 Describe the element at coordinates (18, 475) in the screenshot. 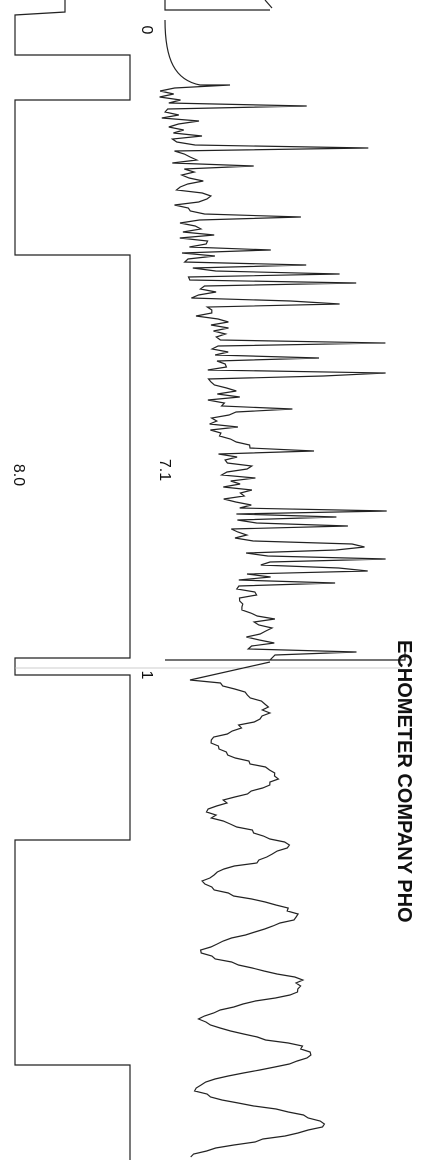

I see `marker-label: 8.0` at that location.